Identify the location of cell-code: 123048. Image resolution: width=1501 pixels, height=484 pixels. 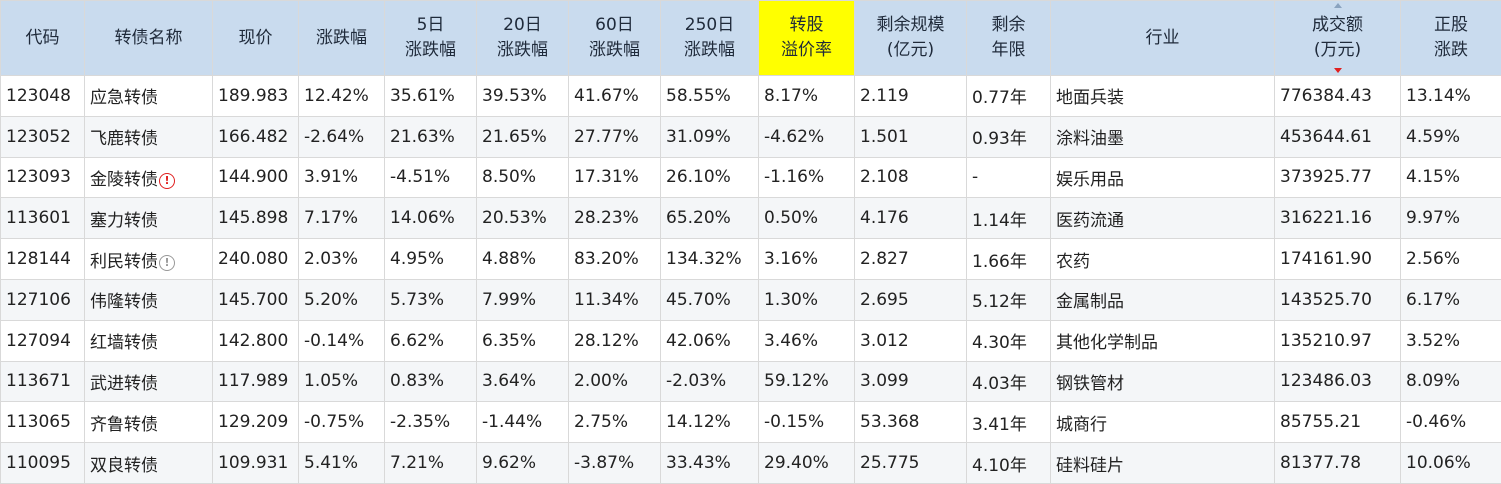
(43, 96).